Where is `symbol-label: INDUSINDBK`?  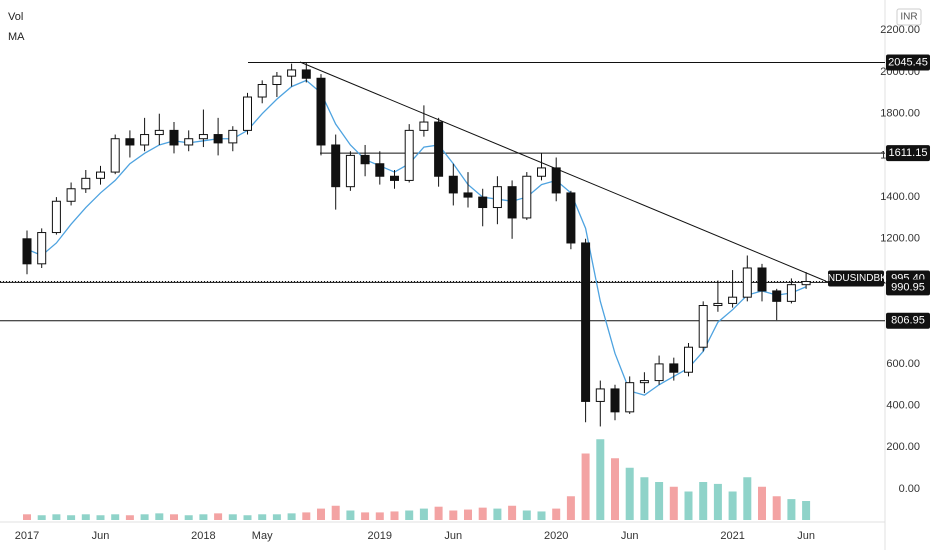
symbol-label: INDUSINDBK is located at coordinates (856, 278).